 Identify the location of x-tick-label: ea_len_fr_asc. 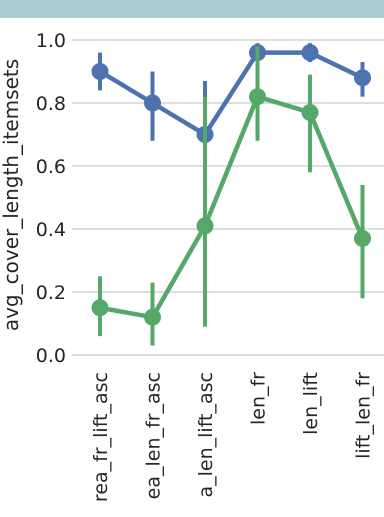
(154, 435).